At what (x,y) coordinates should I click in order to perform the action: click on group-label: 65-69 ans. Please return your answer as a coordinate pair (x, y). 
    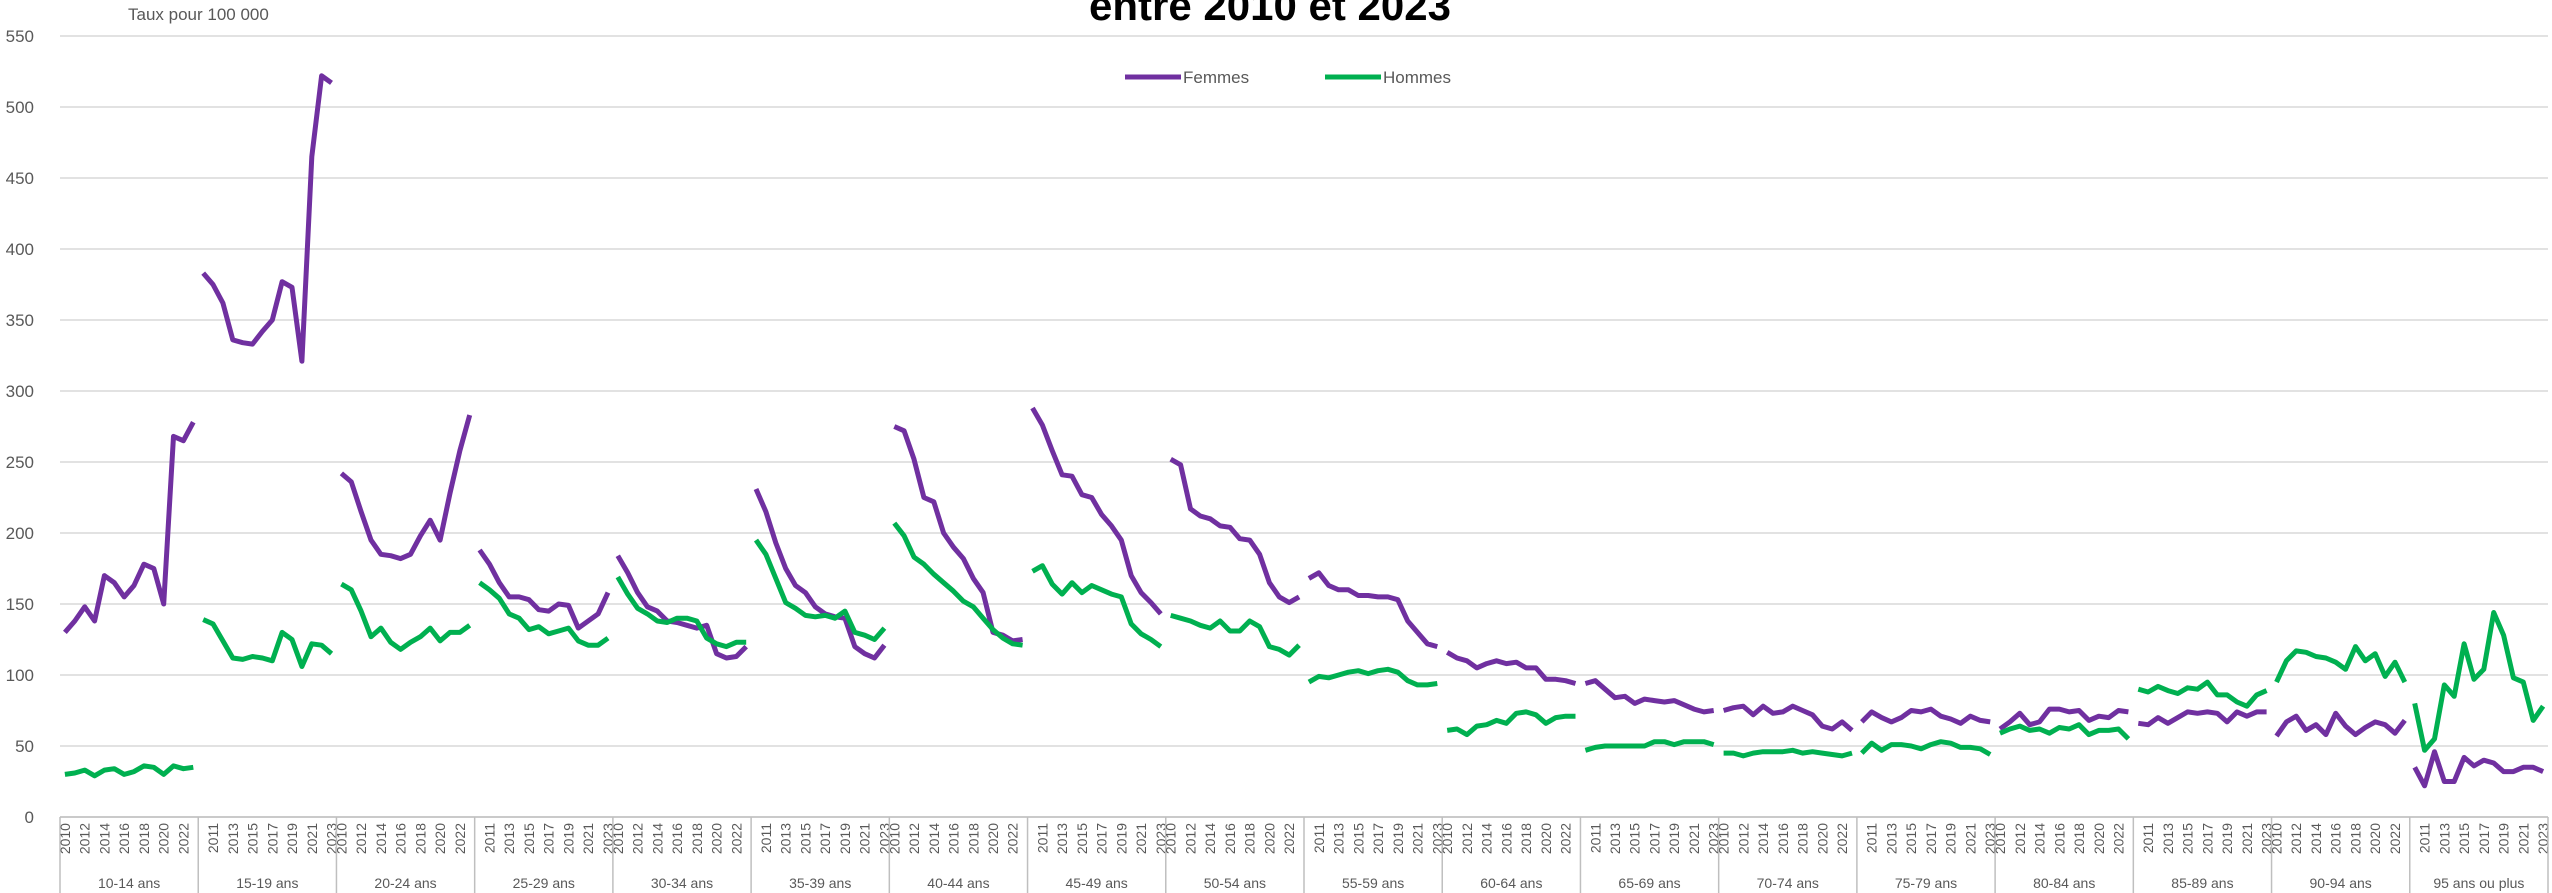
    Looking at the image, I should click on (1649, 883).